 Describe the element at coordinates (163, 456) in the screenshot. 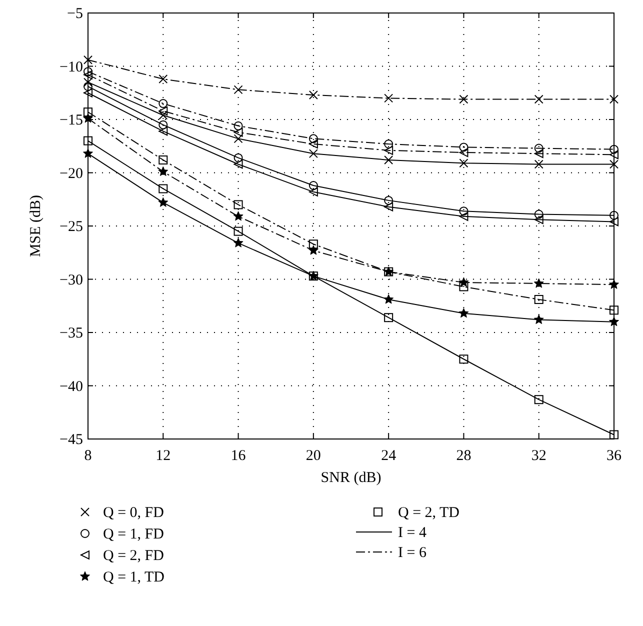

I see `x-tick-label: 12` at that location.